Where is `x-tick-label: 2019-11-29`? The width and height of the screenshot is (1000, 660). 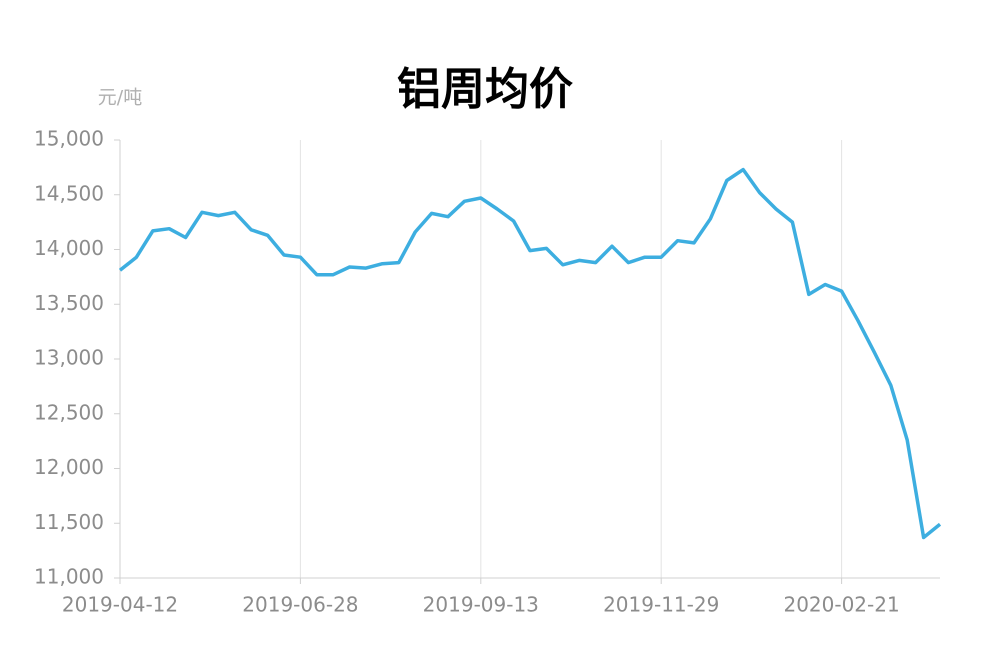
x-tick-label: 2019-11-29 is located at coordinates (661, 605).